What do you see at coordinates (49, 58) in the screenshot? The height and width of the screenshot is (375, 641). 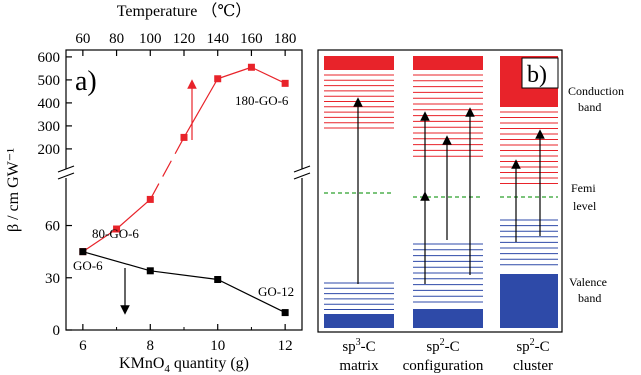 I see `y-tick-label: 600` at bounding box center [49, 58].